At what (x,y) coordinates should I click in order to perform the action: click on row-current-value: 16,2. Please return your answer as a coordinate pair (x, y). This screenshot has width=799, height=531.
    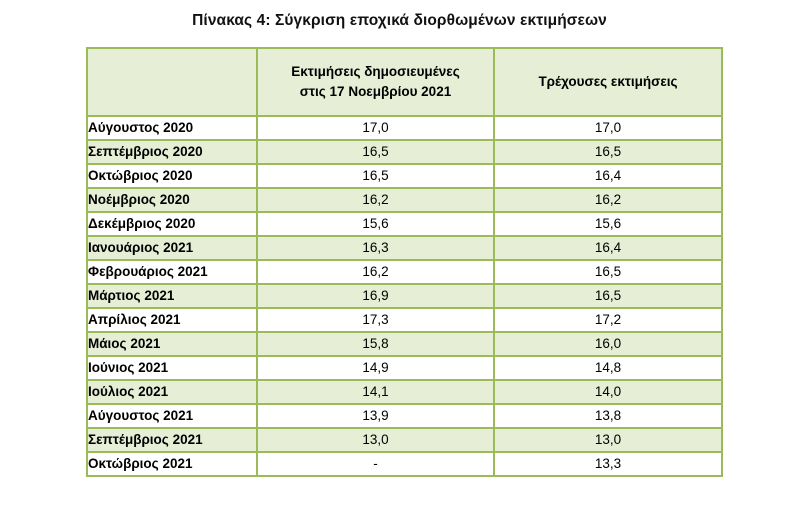
    Looking at the image, I should click on (608, 200).